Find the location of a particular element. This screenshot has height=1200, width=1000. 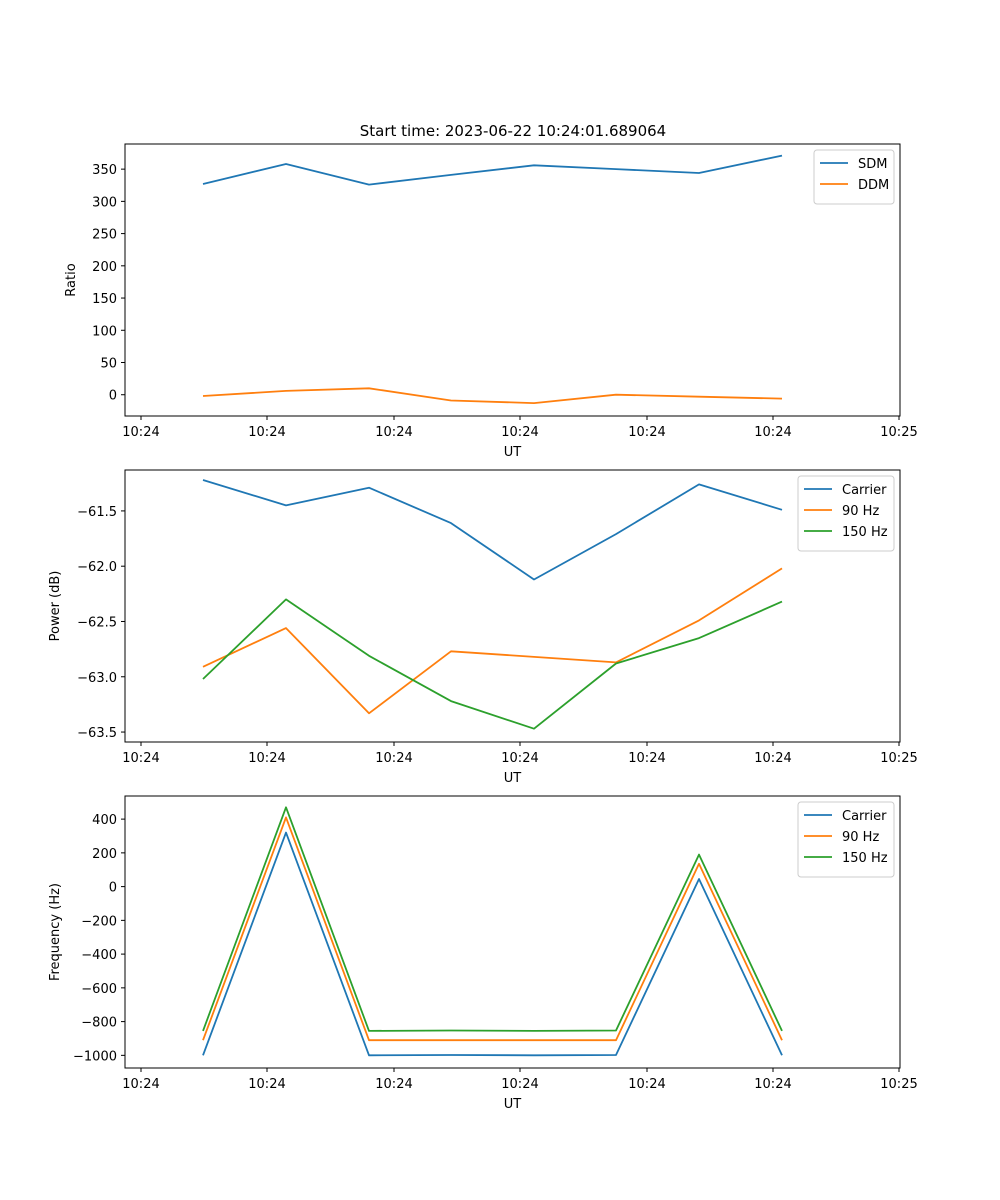

y-tick-label: −400 is located at coordinates (99, 955).